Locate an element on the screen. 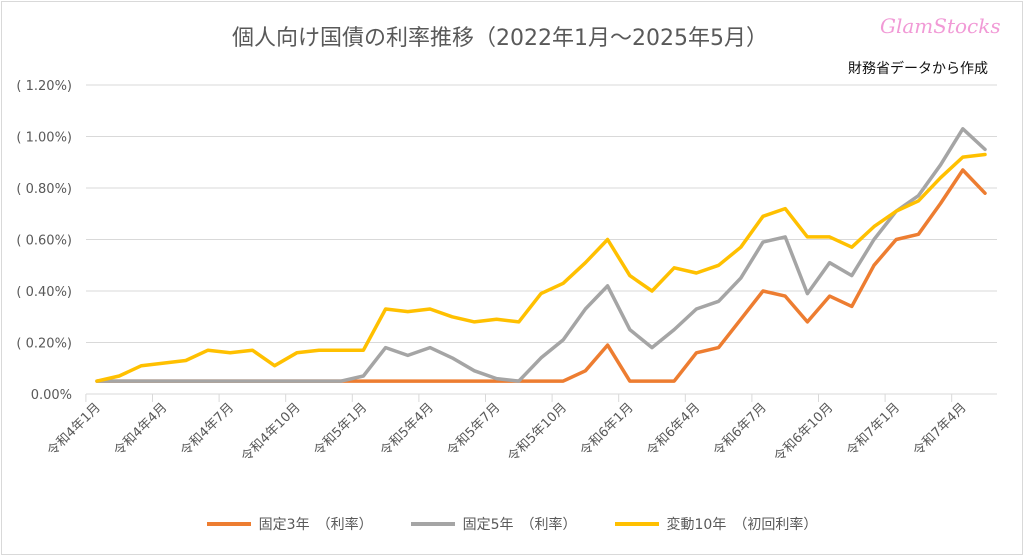  y-tick-label: ( 0.80%) is located at coordinates (44, 189).